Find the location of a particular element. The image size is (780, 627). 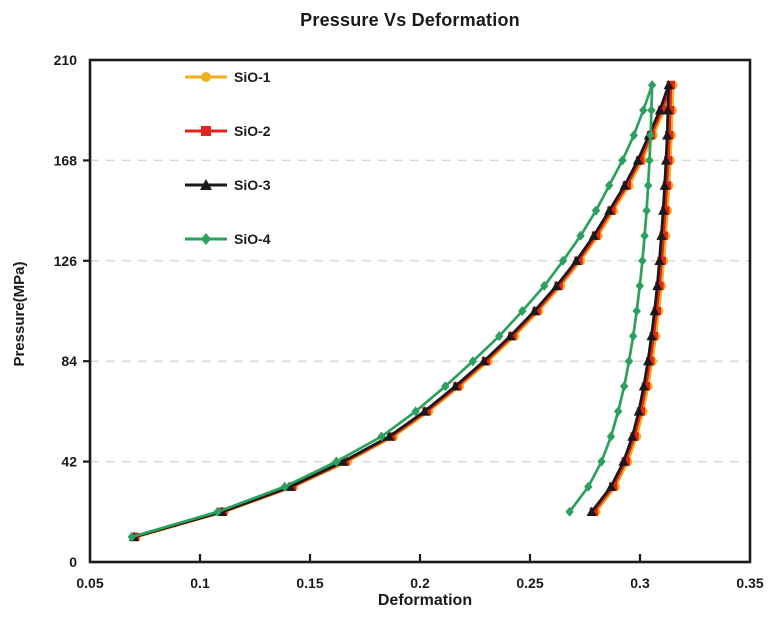

y-tick-label-84: 84 is located at coordinates (69, 361).